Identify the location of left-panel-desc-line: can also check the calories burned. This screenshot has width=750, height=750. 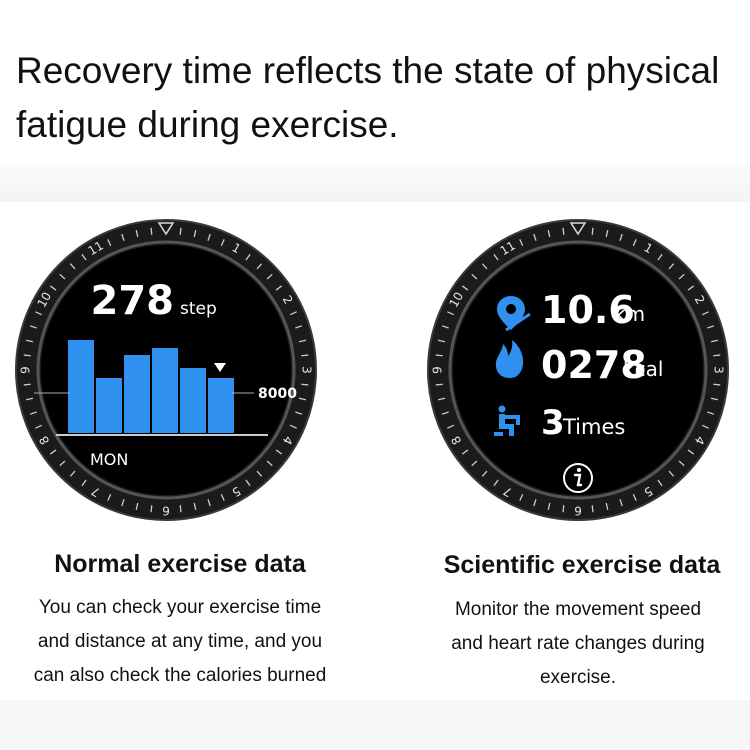
(180, 675).